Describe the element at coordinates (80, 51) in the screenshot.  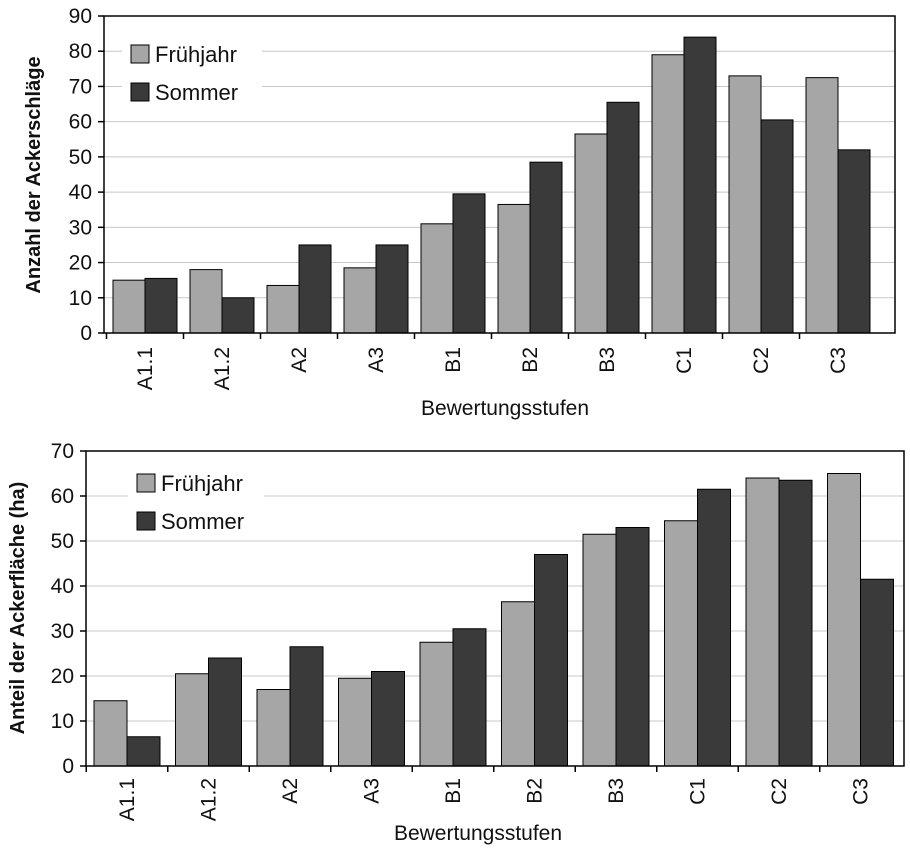
I see `y-tick-label: 80` at that location.